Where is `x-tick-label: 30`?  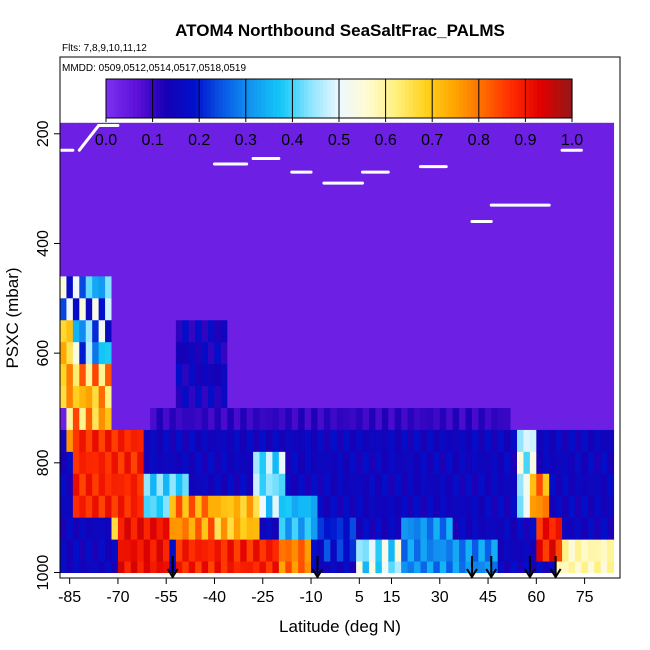 x-tick-label: 30 is located at coordinates (440, 597).